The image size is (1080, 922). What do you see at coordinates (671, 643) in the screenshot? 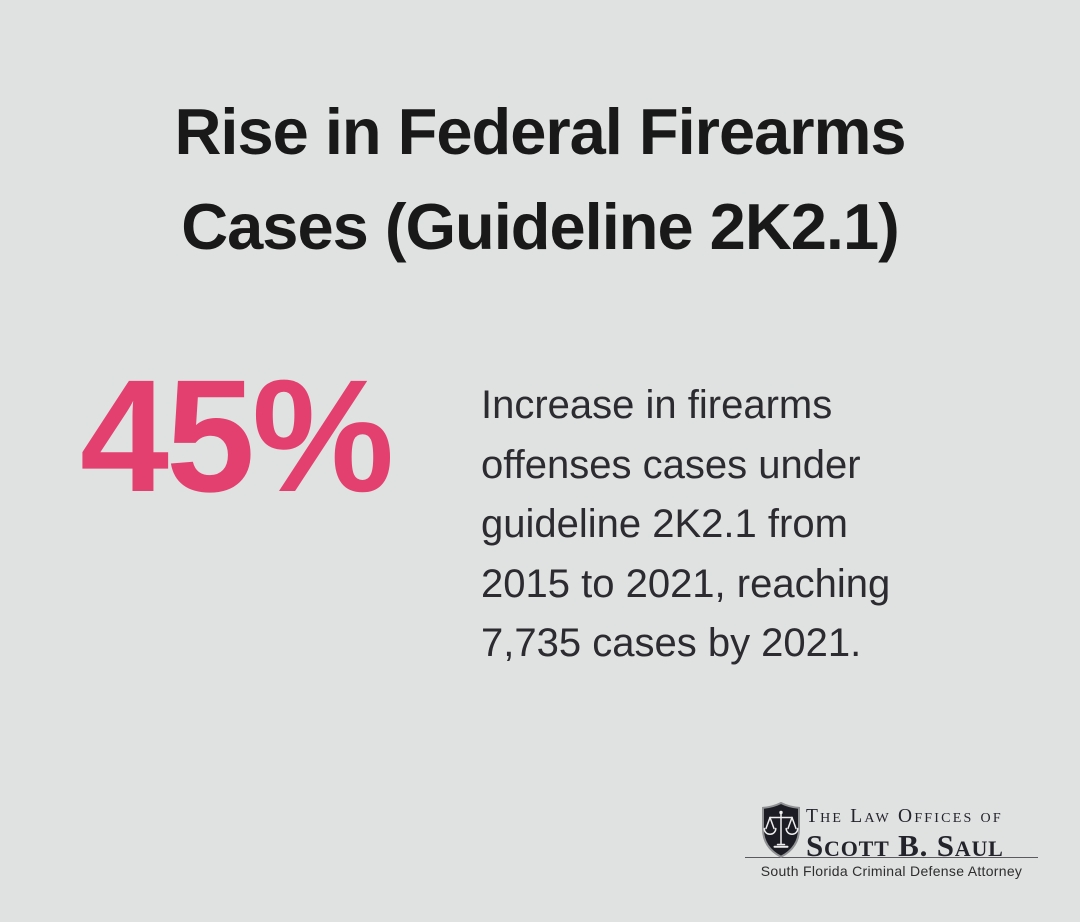
I see `stat-description-line: 7,735 cases by 2021.` at bounding box center [671, 643].